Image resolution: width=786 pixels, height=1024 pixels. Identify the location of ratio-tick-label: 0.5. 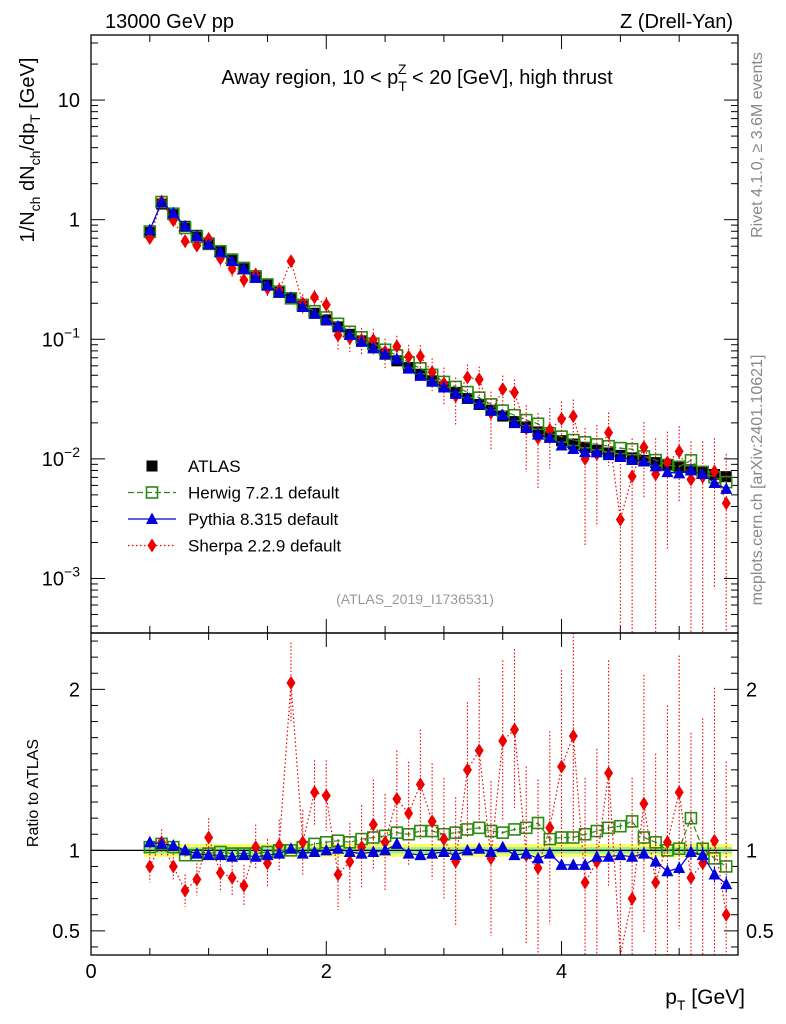
(66, 932).